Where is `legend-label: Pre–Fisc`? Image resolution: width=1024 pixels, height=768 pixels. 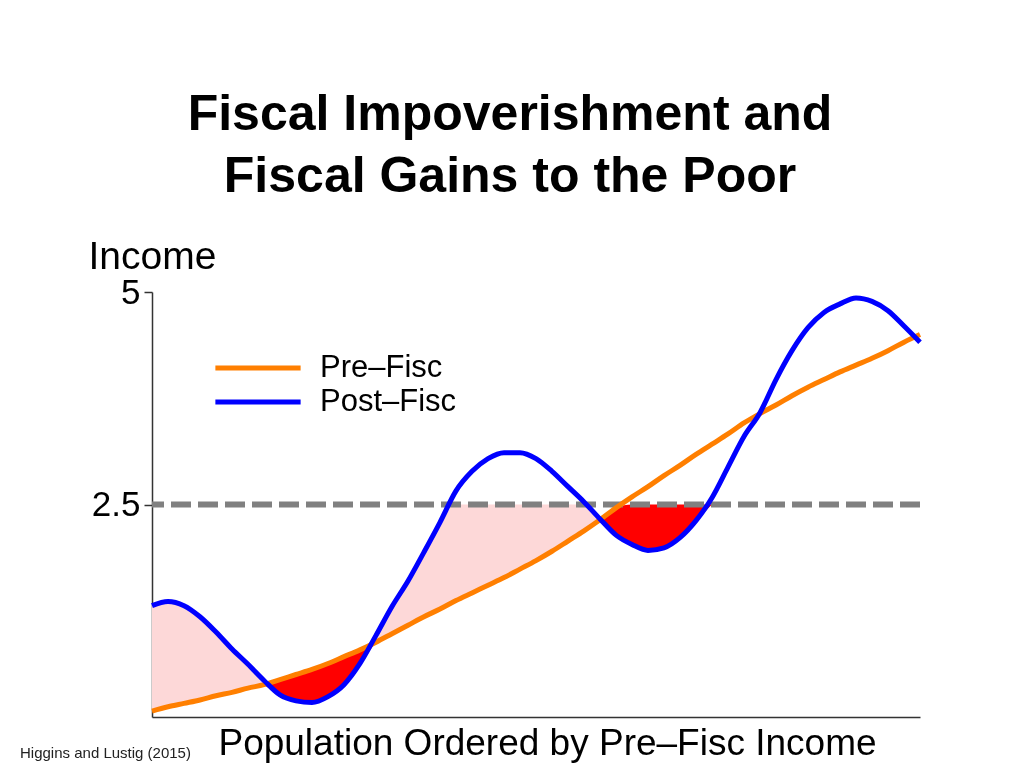 legend-label: Pre–Fisc is located at coordinates (381, 366).